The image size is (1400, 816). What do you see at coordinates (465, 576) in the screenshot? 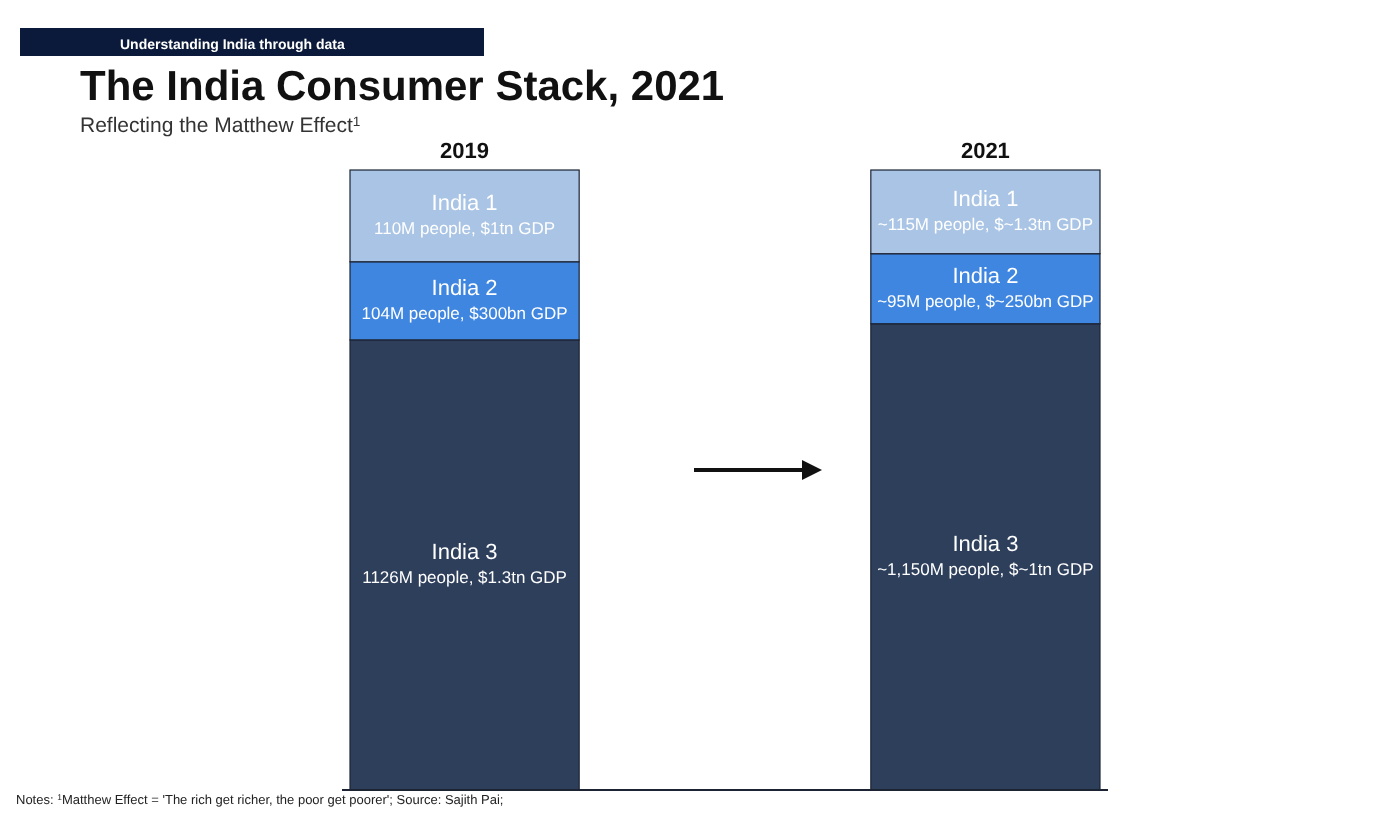
I see `annotation: 1126M people, $1.3tn GDP` at bounding box center [465, 576].